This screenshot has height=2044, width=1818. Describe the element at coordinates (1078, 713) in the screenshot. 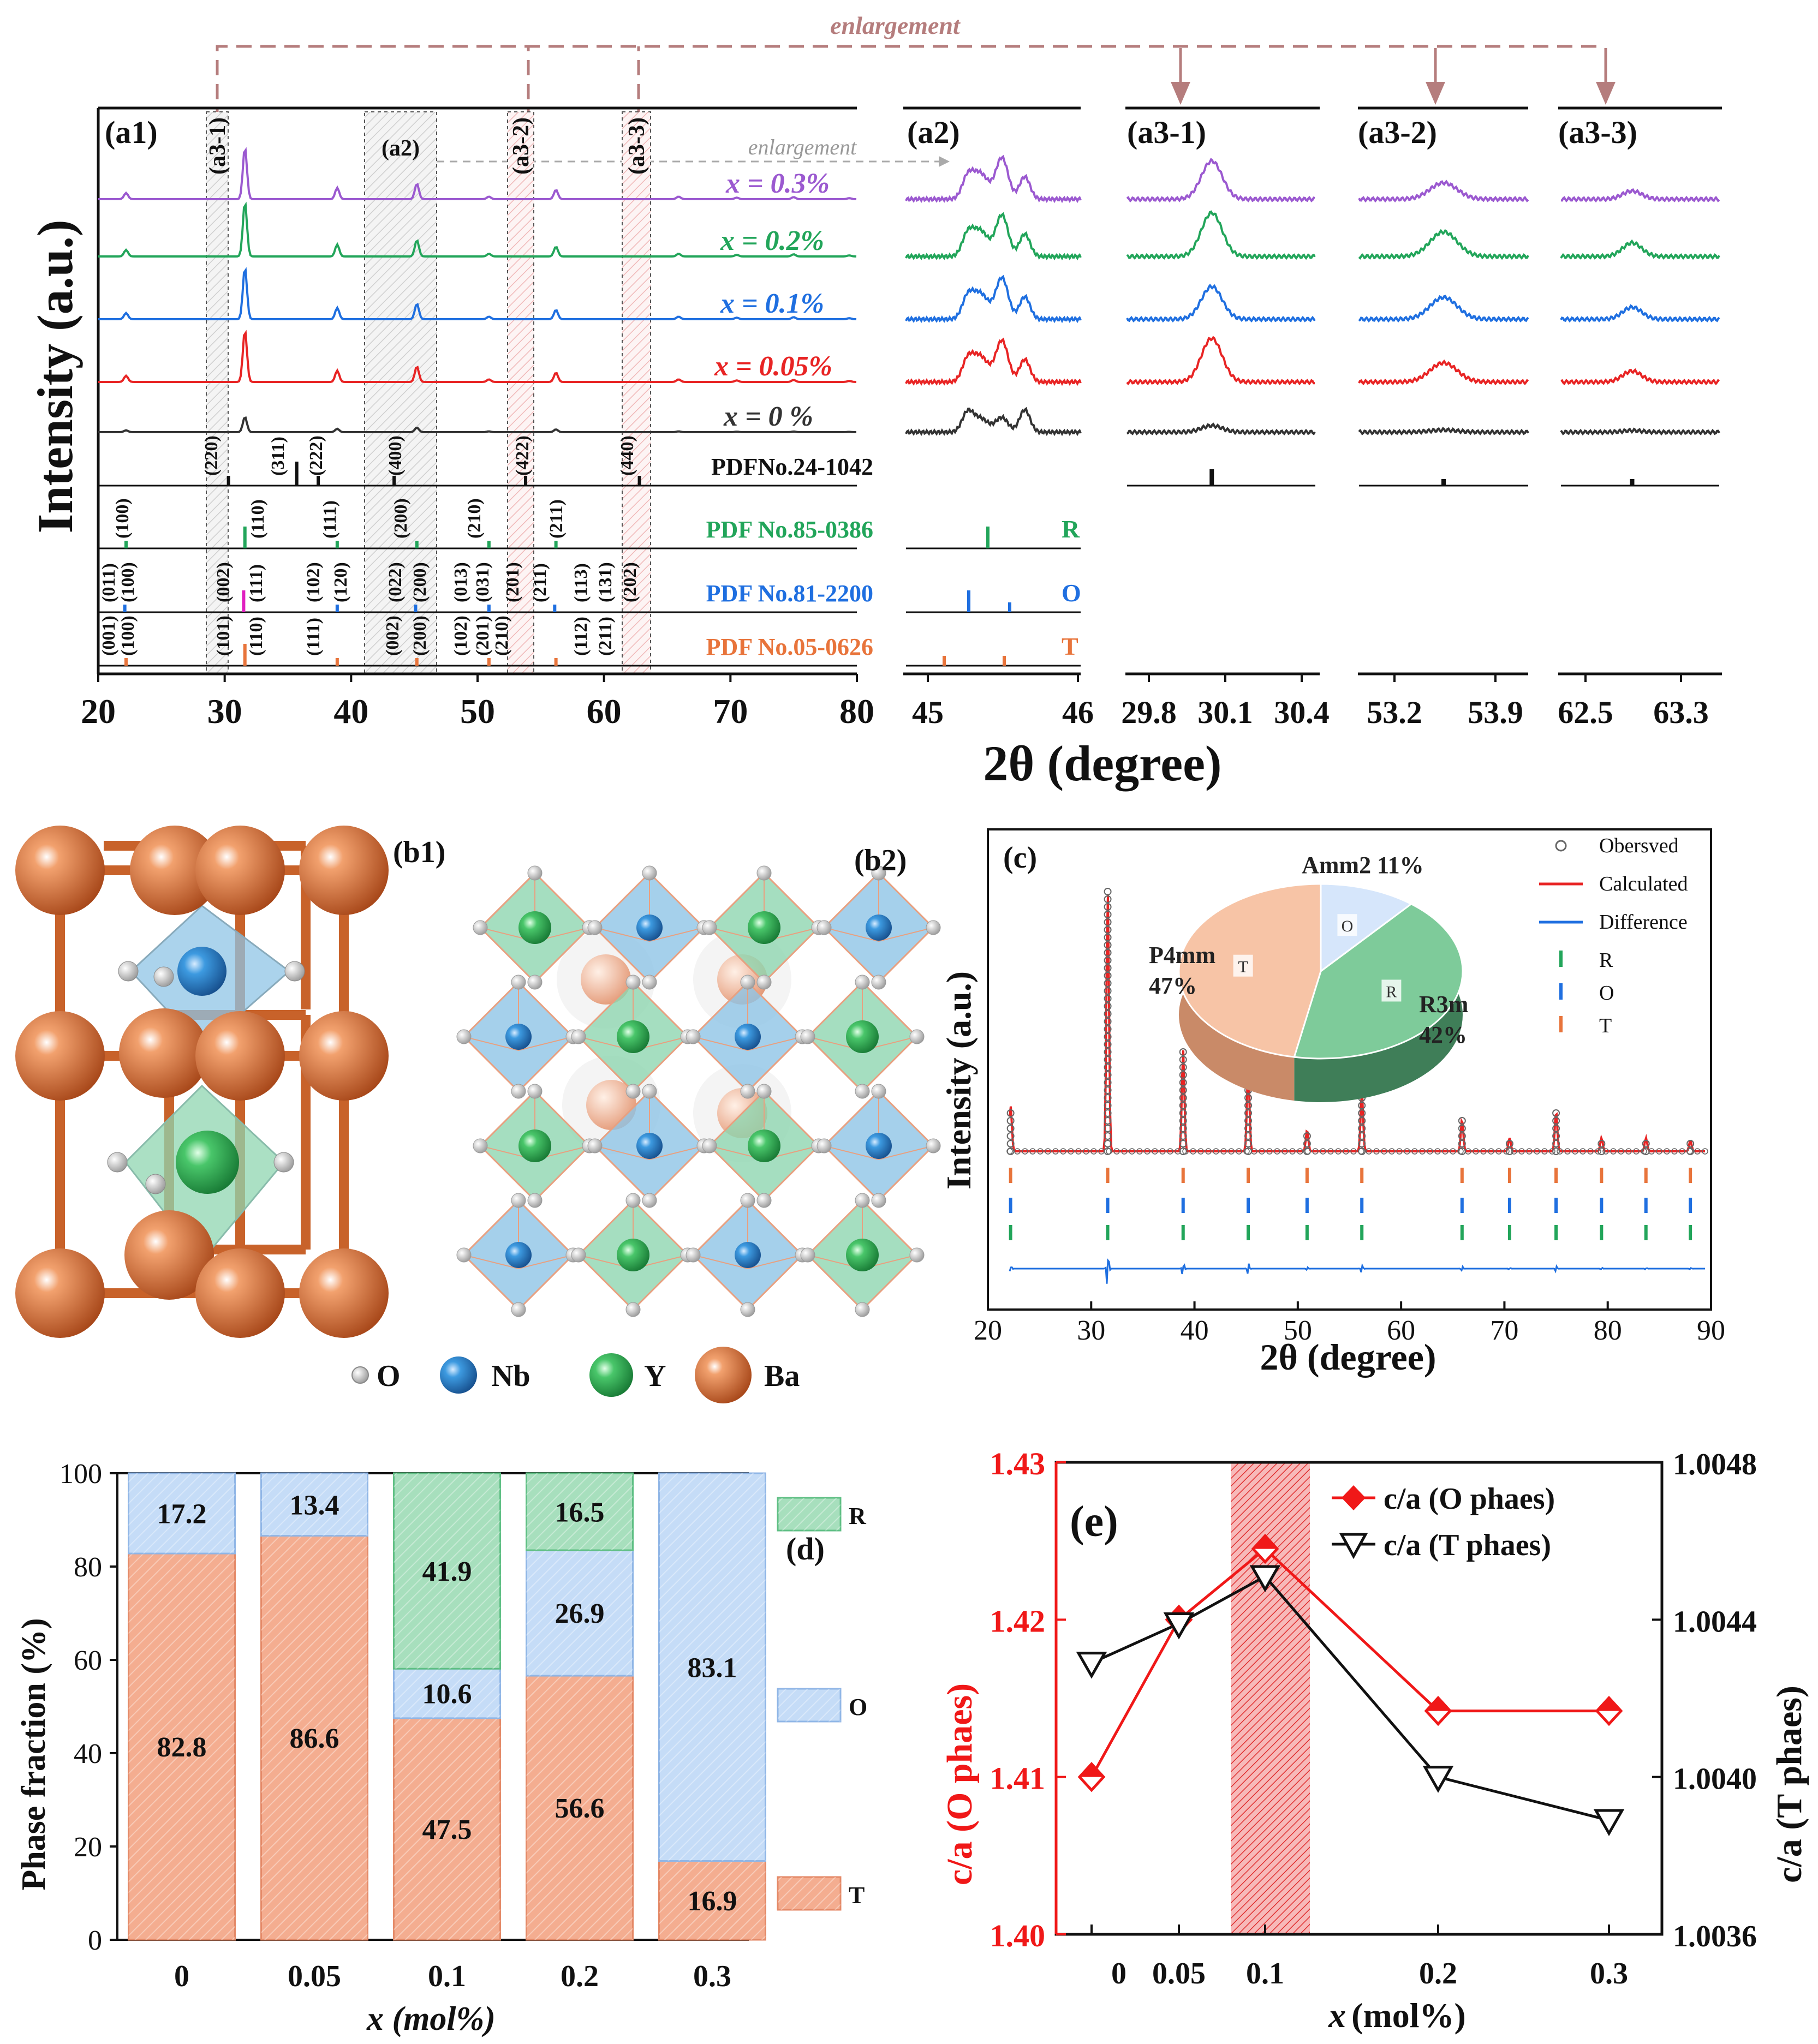

I see `sub-tick-label: 46` at that location.